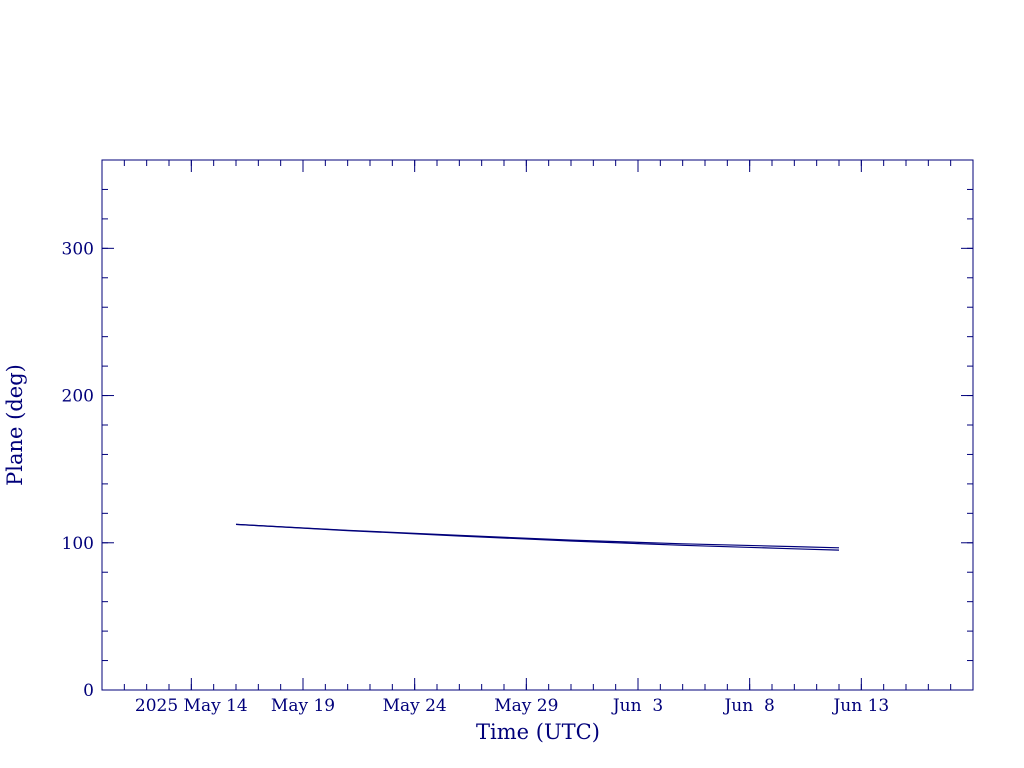  What do you see at coordinates (637, 706) in the screenshot?
I see `x-tick-label: Jun 3` at bounding box center [637, 706].